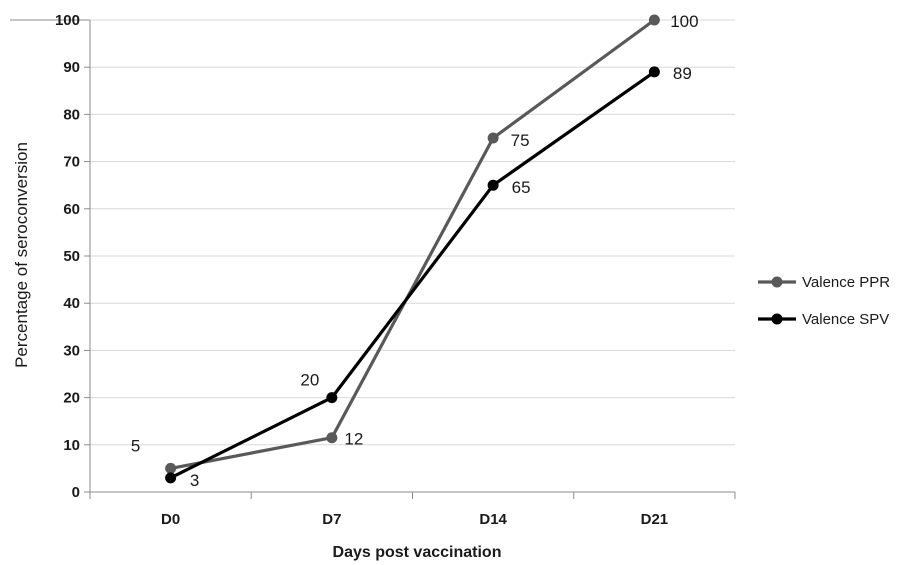 This screenshot has height=565, width=901. What do you see at coordinates (493, 138) in the screenshot?
I see `data-point-valence-ppr-d14` at bounding box center [493, 138].